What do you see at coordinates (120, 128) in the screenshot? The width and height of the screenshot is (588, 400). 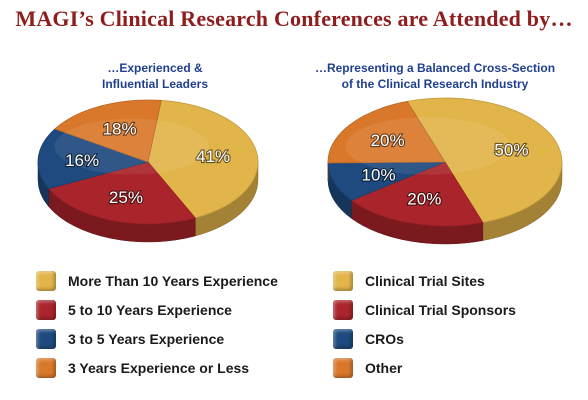 I see `pie-slice-label: 18%` at bounding box center [120, 128].